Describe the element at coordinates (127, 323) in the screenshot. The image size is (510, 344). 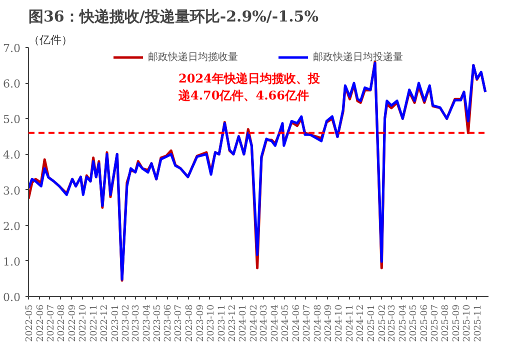
I see `x-tick-label: 2023-02` at that location.